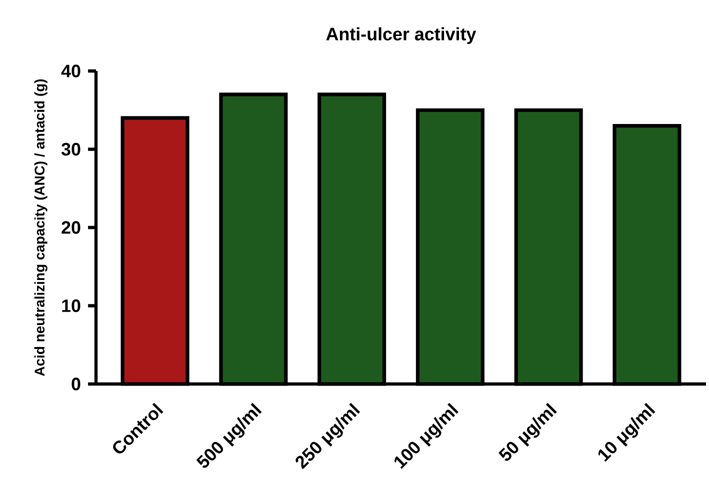  Describe the element at coordinates (71, 305) in the screenshot. I see `y-tick-label: 10` at that location.